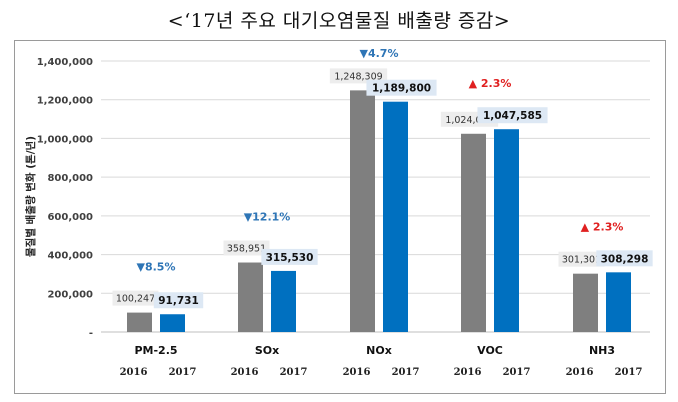 The height and width of the screenshot is (402, 678). Describe the element at coordinates (65, 139) in the screenshot. I see `y-tick-label: 1,000,000` at that location.